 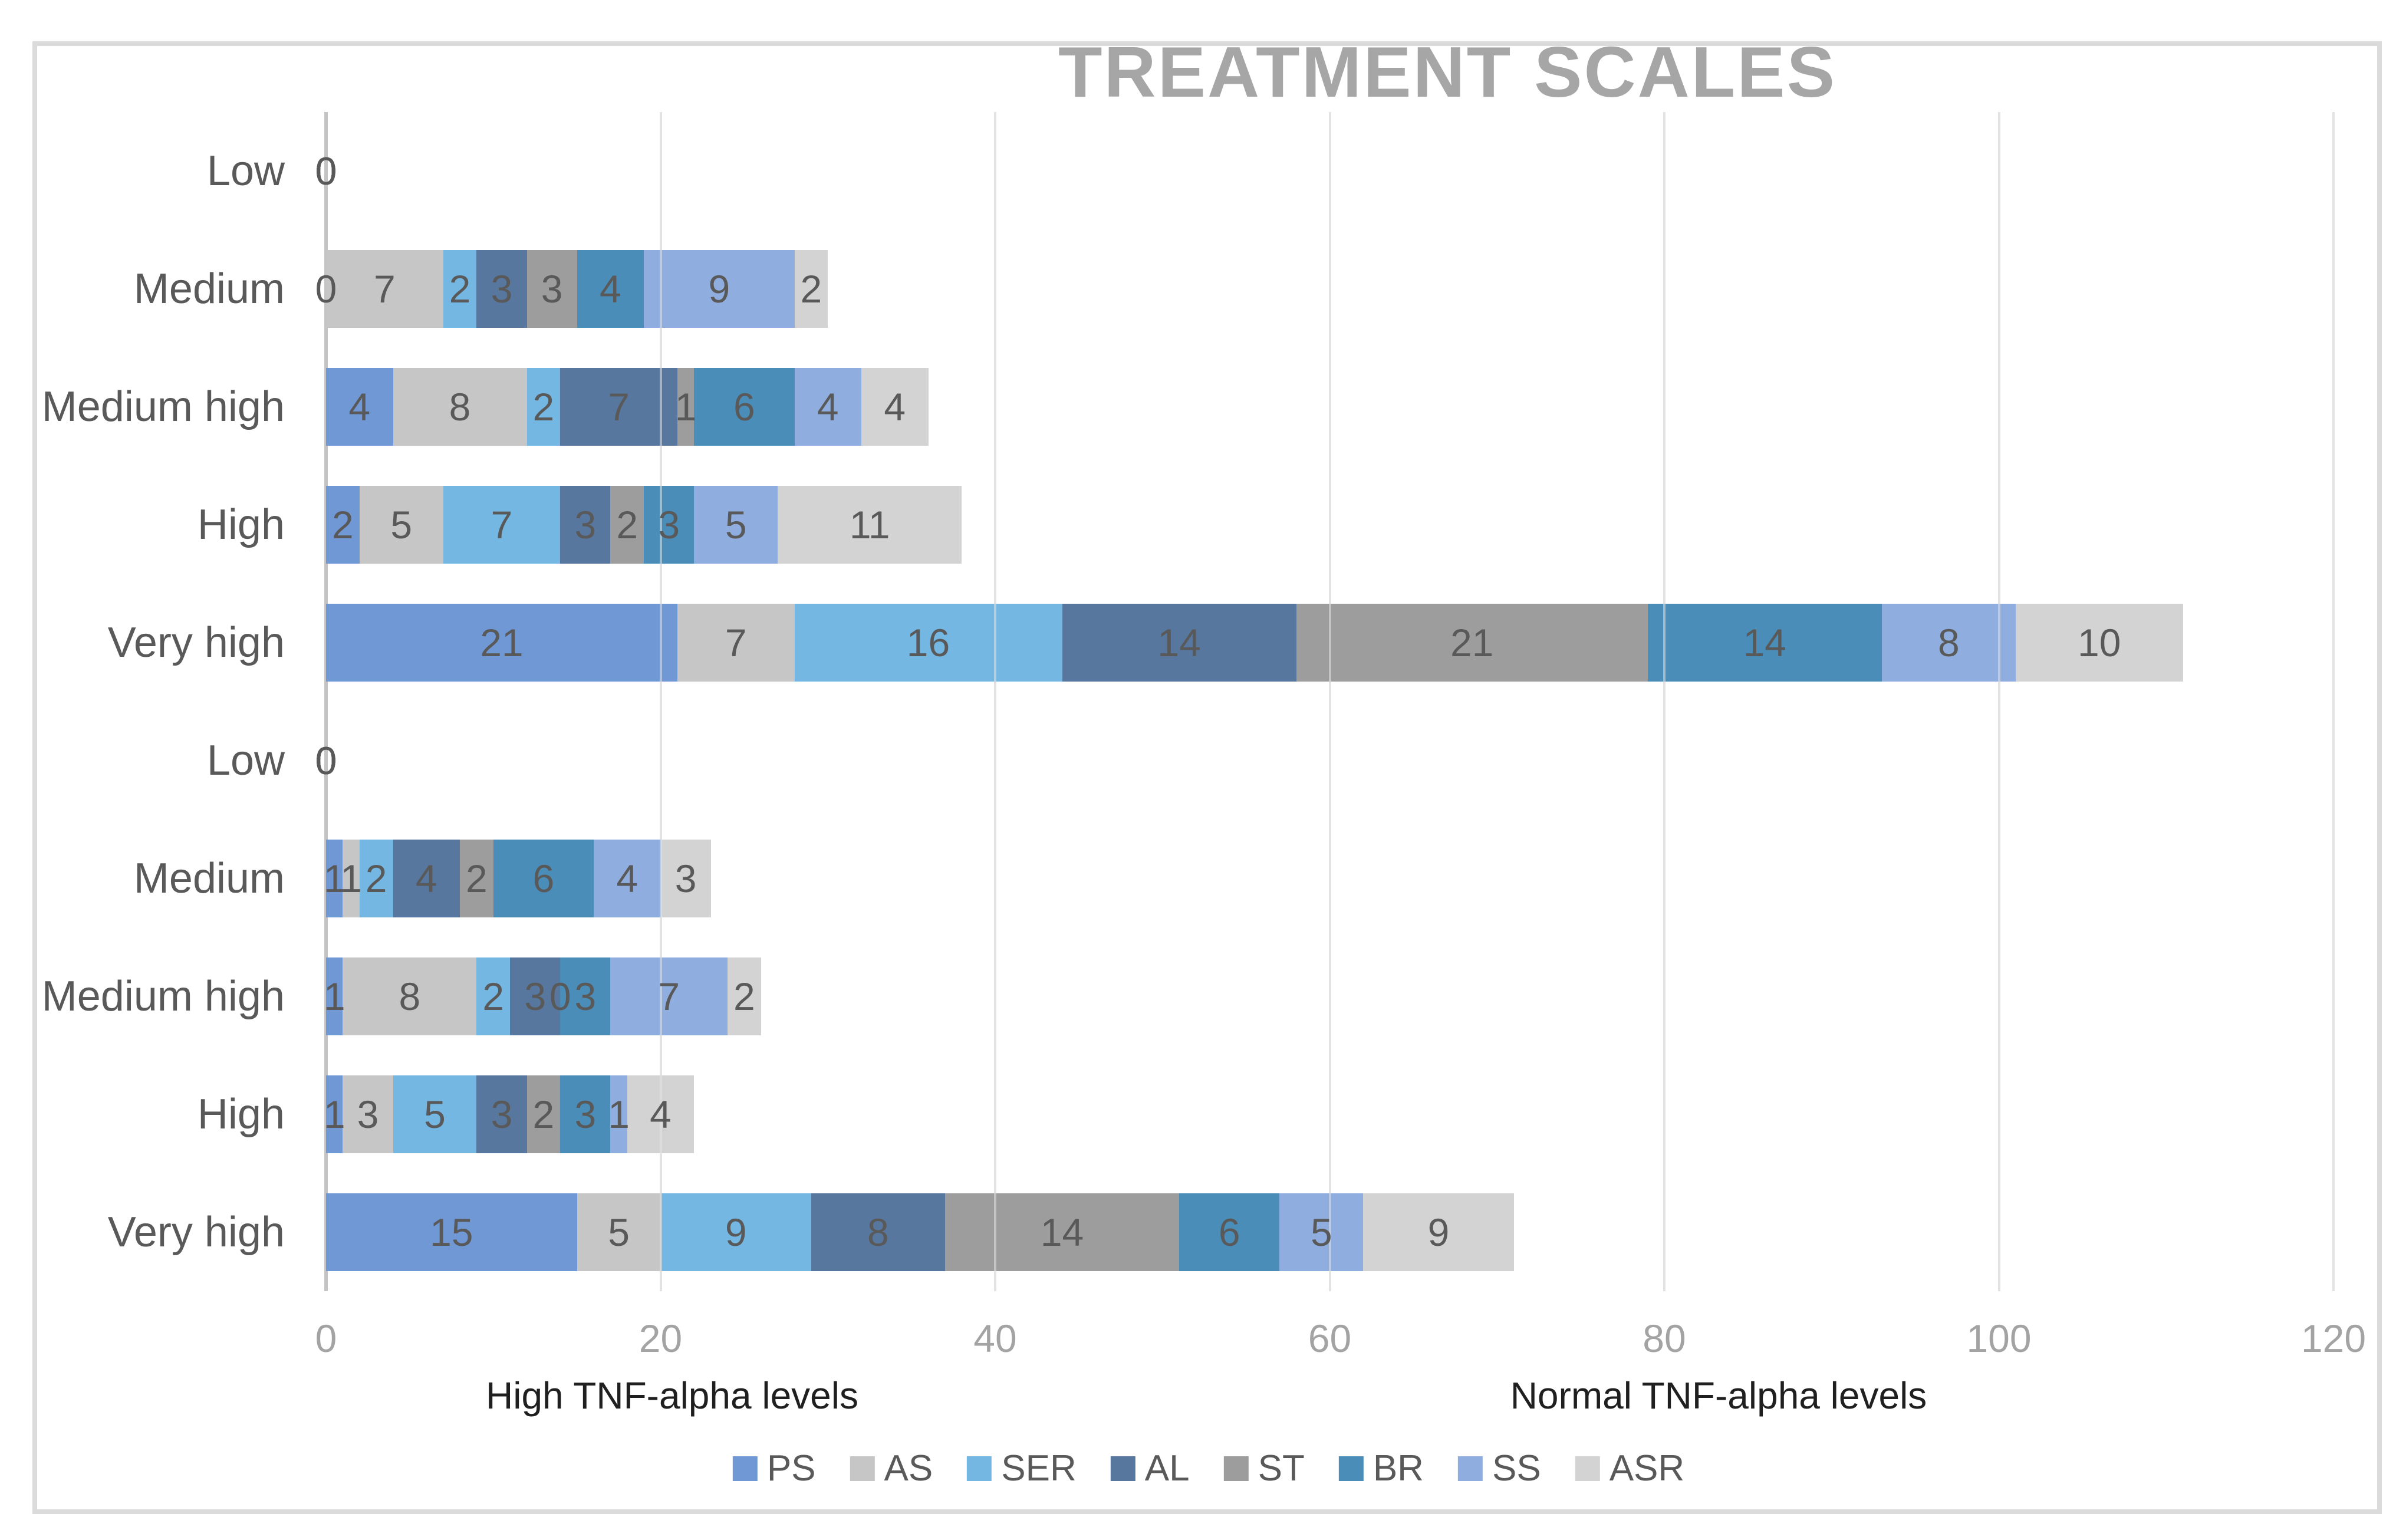 What do you see at coordinates (241, 524) in the screenshot?
I see `category-label: High` at bounding box center [241, 524].